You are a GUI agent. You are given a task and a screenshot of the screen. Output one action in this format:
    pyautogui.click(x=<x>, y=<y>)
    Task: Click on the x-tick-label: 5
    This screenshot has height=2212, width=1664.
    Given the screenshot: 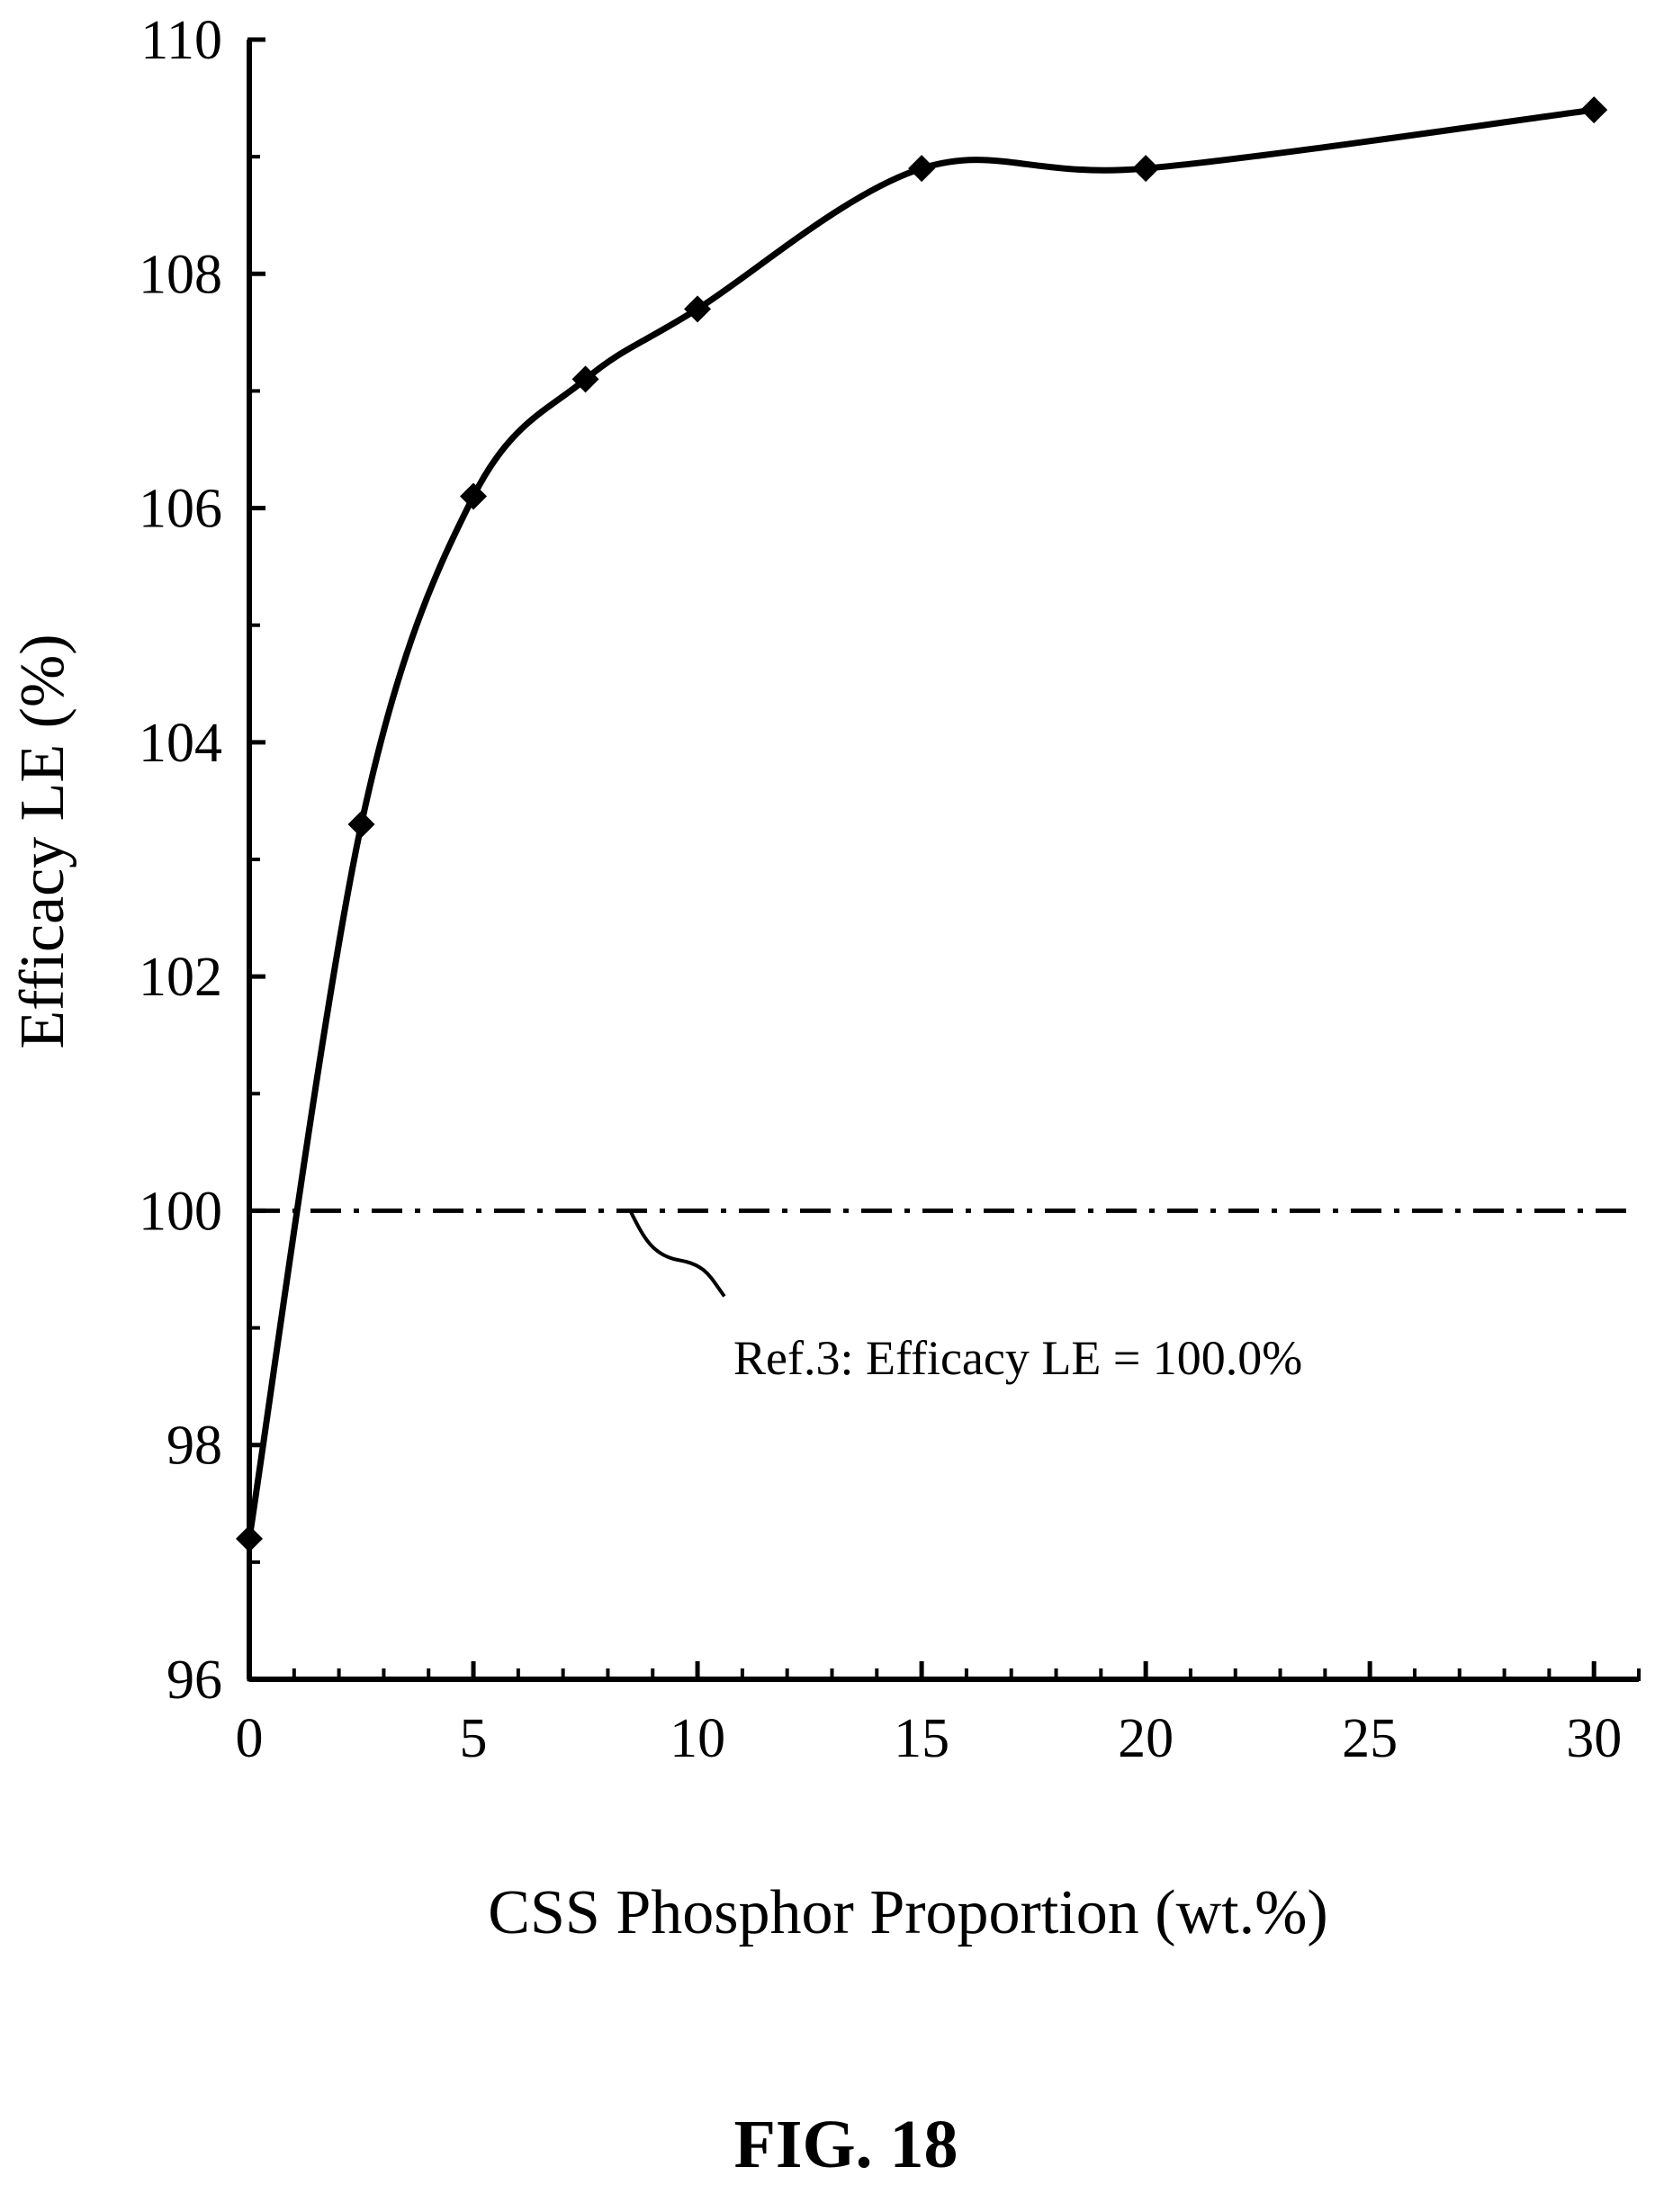 What is the action you would take?
    pyautogui.click(x=474, y=1738)
    